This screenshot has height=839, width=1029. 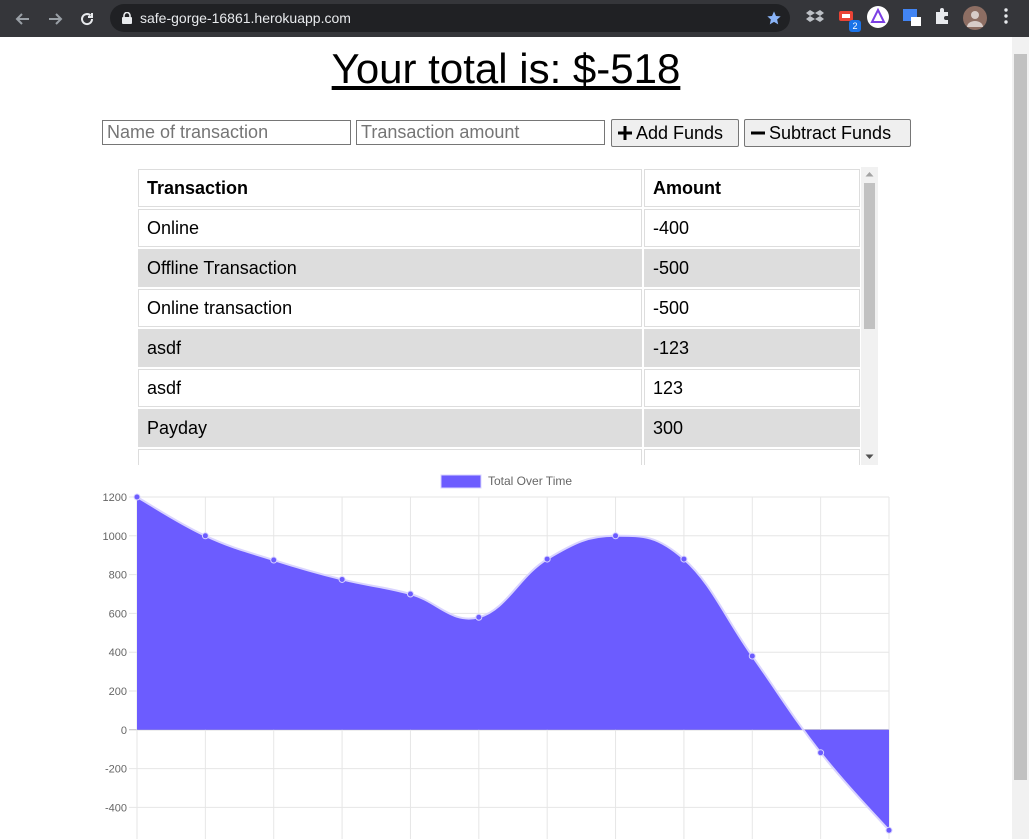 What do you see at coordinates (758, 133) in the screenshot?
I see `minus-icon` at bounding box center [758, 133].